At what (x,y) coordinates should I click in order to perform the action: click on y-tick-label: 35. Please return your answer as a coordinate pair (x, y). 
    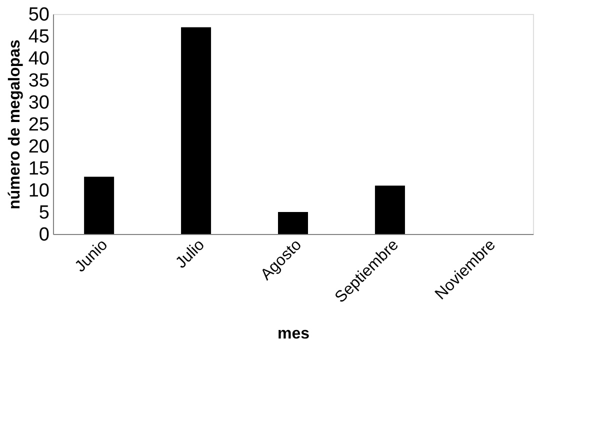
    Looking at the image, I should click on (39, 81).